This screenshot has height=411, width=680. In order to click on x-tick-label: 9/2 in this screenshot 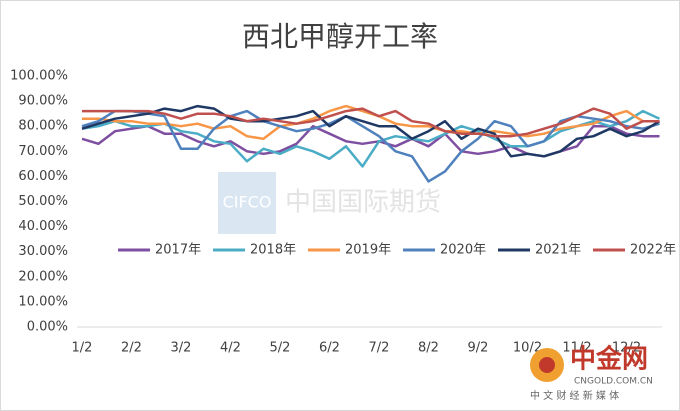, I will do `click(478, 348)`.